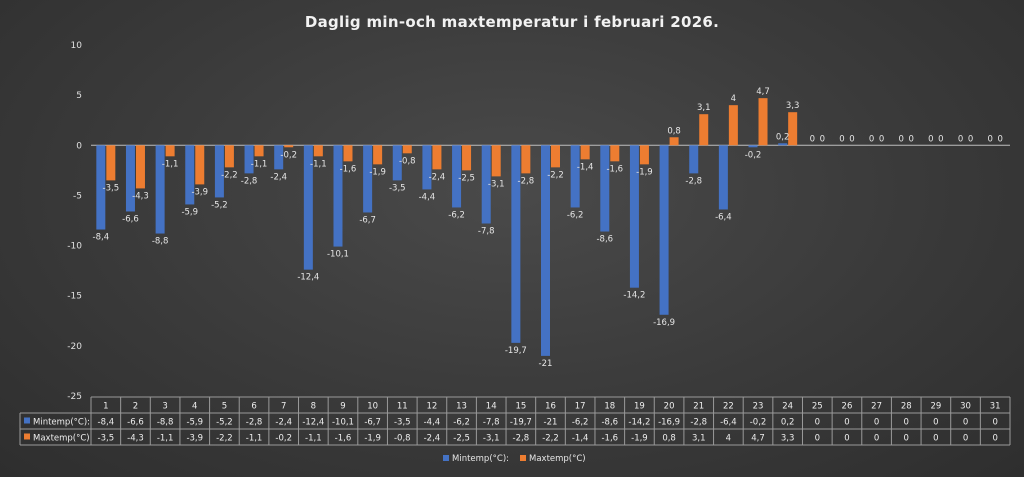  I want to click on data-label-maxtemp: -2,5, so click(466, 178).